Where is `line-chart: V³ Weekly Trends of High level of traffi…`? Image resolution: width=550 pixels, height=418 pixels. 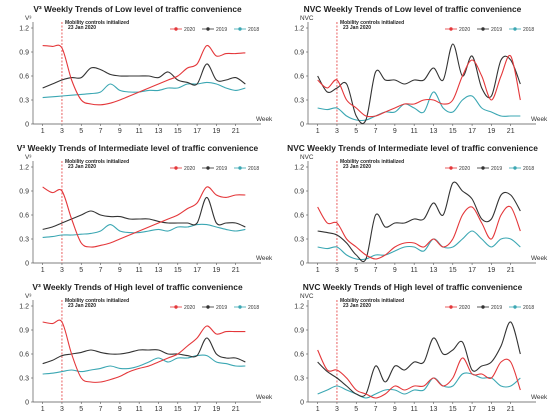
line-chart: V³ Weekly Trends of High level of traffi… is located at coordinates (146, 347).